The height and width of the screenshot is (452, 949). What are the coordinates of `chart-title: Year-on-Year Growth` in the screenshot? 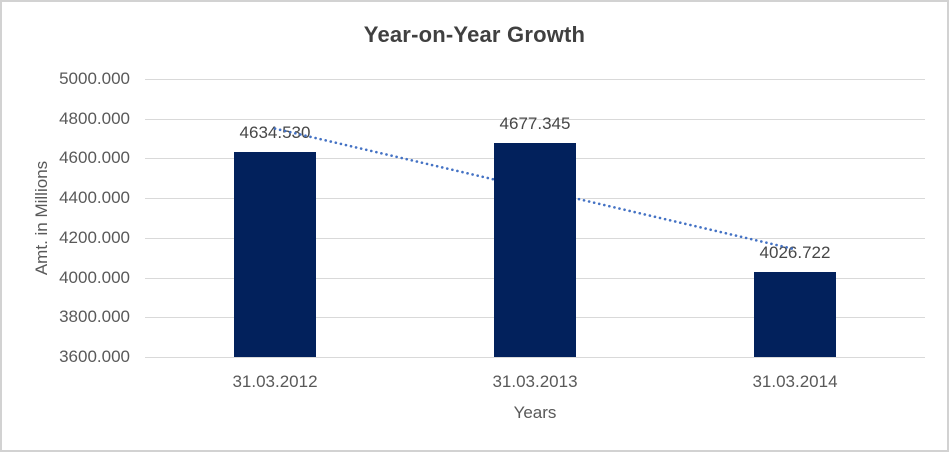 It's located at (474, 34).